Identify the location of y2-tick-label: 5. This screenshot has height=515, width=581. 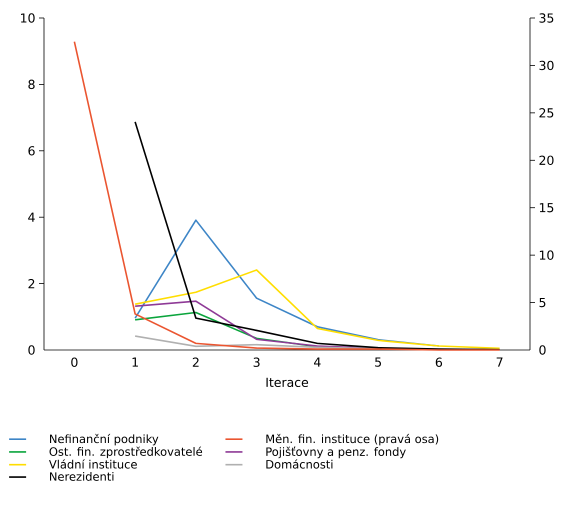
(542, 303).